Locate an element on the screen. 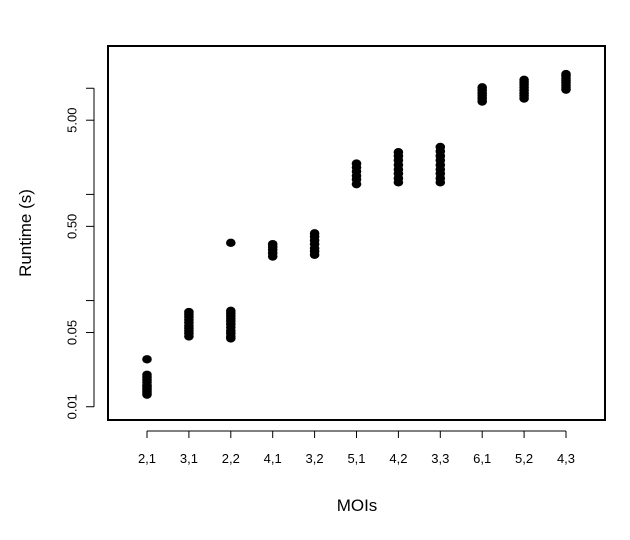 The height and width of the screenshot is (540, 630). x-tick-label: 5,1 is located at coordinates (356, 458).